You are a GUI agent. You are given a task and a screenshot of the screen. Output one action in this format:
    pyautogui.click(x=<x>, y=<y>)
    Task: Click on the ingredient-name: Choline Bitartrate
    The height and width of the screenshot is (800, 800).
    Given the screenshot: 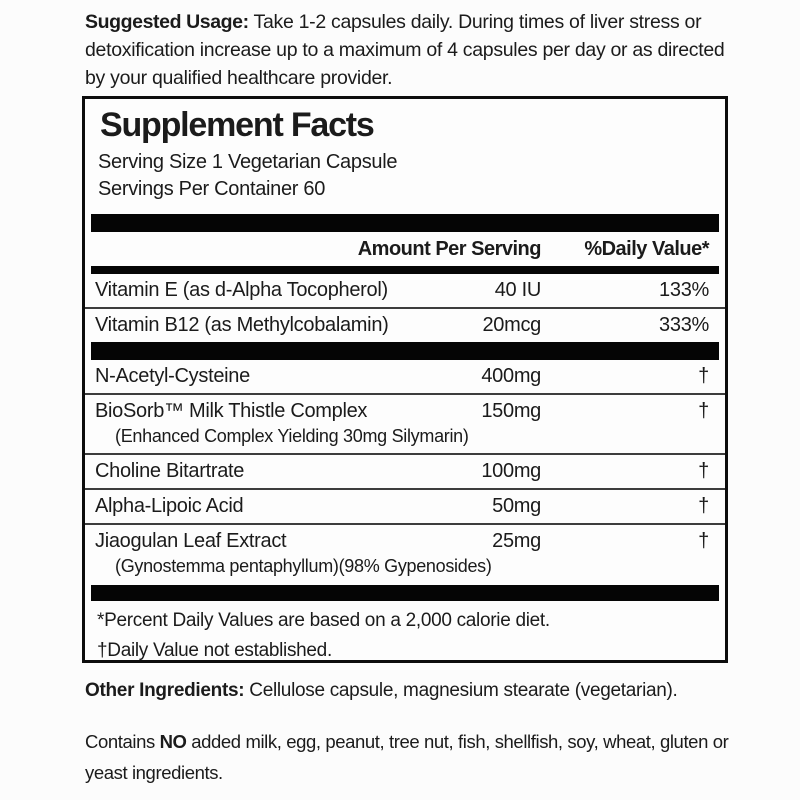 What is the action you would take?
    pyautogui.click(x=170, y=471)
    